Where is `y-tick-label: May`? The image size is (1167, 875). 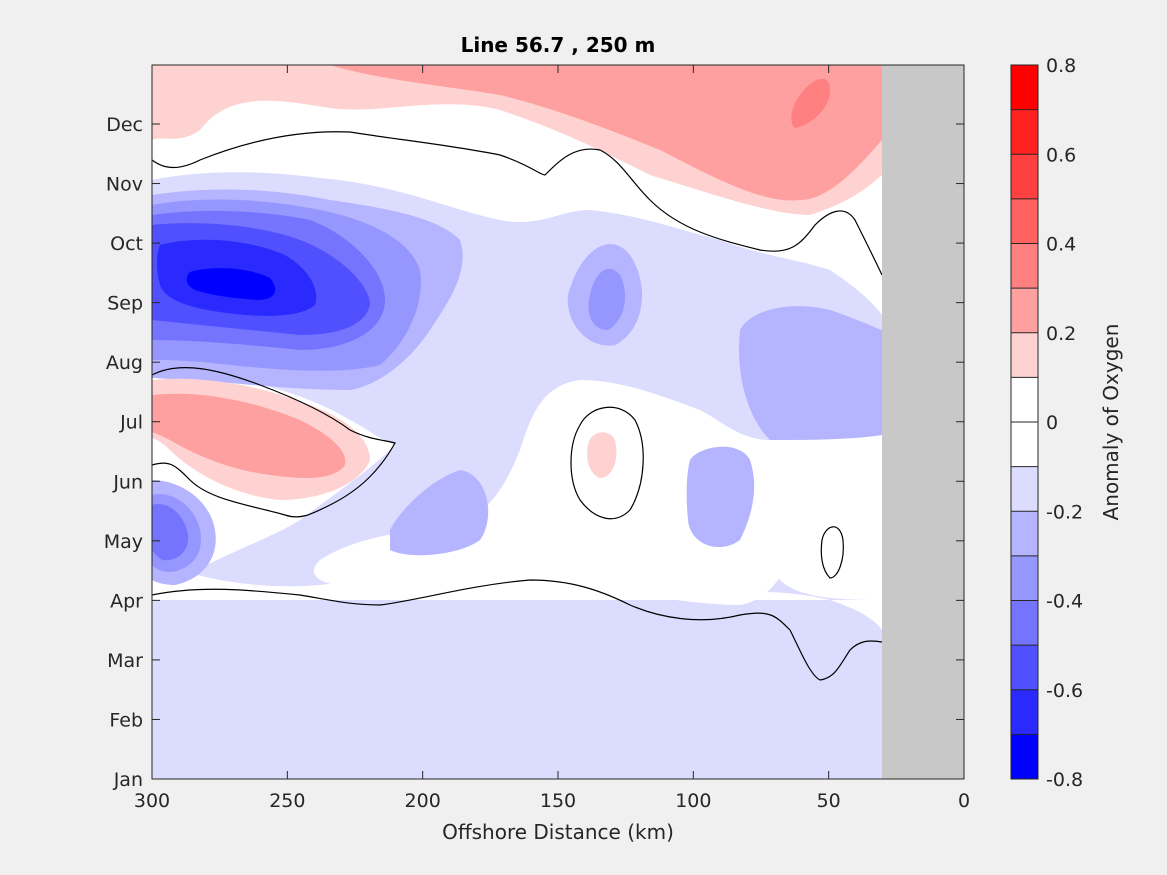 y-tick-label: May is located at coordinates (123, 542).